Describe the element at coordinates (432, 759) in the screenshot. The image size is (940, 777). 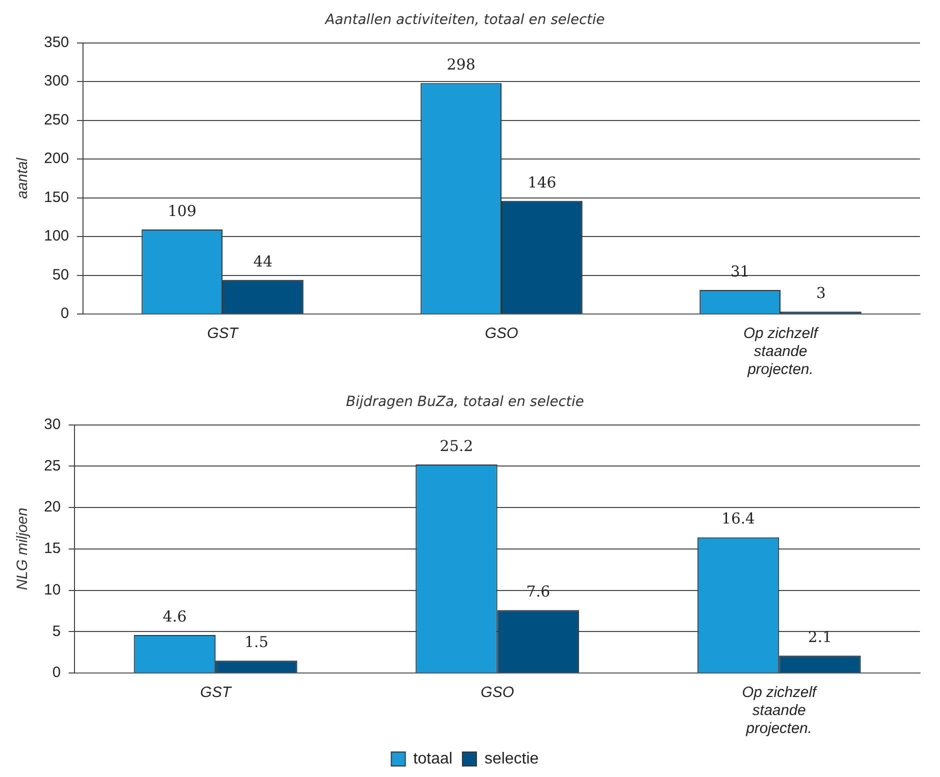
I see `legend-label: totaal` at that location.